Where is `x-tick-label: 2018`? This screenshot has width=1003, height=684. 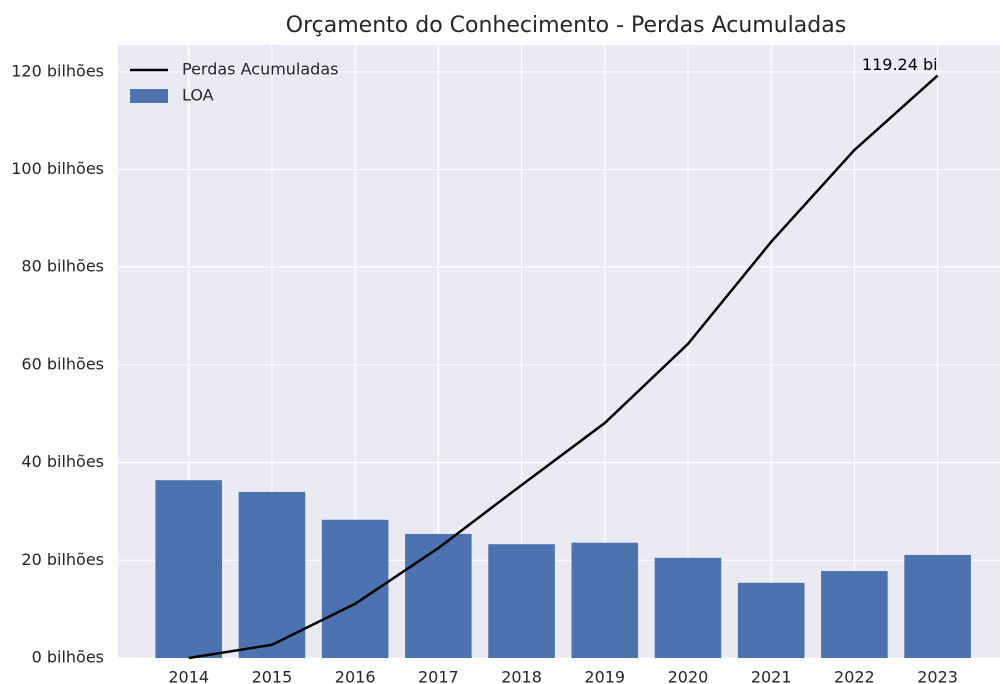 x-tick-label: 2018 is located at coordinates (521, 676).